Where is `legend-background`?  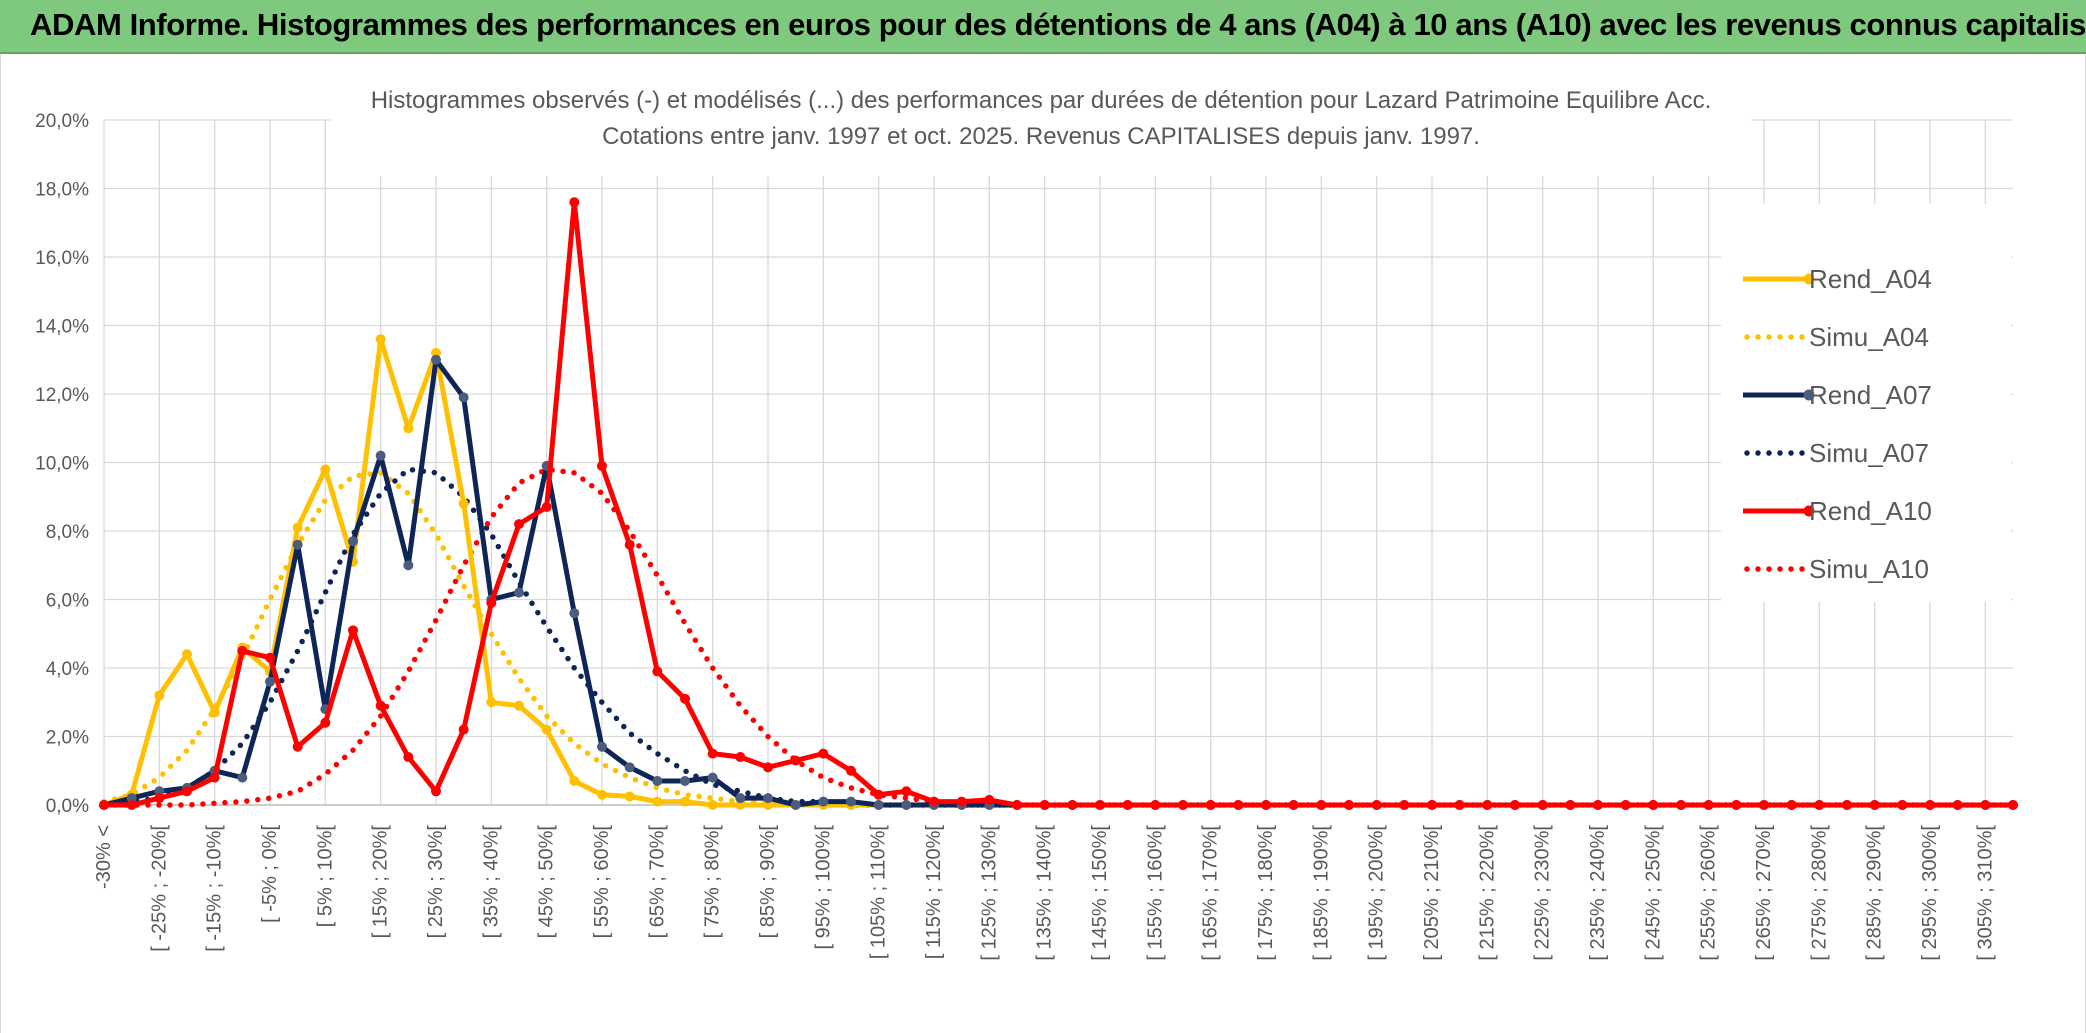
legend-background is located at coordinates (1866, 403).